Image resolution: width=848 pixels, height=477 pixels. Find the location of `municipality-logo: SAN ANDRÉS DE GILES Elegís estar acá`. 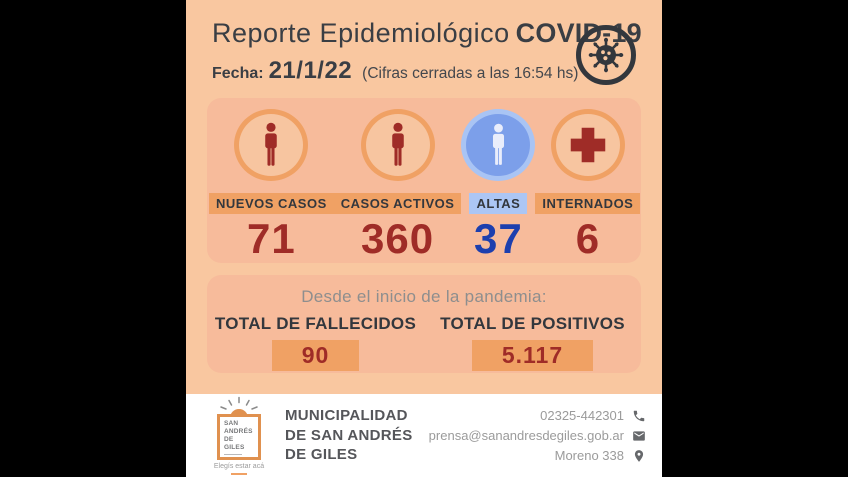

municipality-logo: SAN ANDRÉS DE GILES Elegís estar acá is located at coordinates (239, 436).